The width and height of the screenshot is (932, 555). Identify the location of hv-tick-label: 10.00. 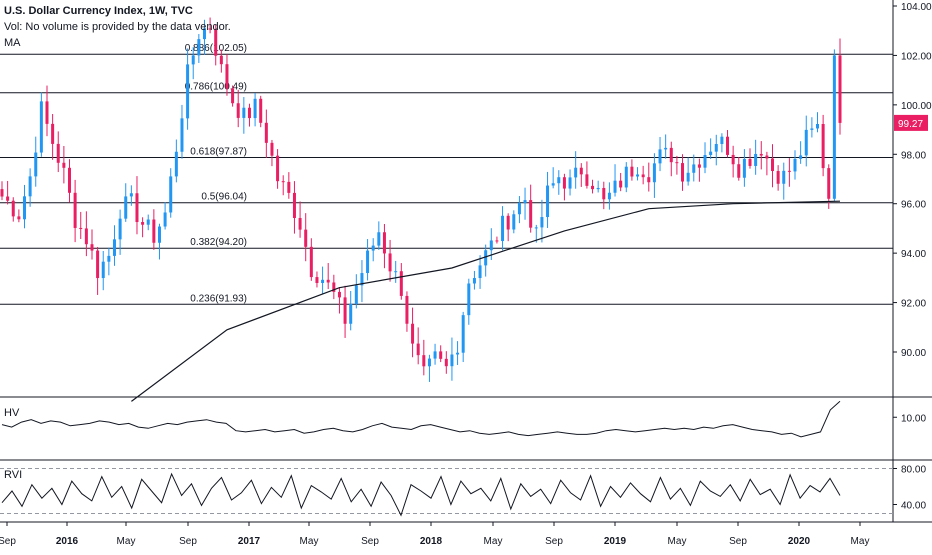
(913, 418).